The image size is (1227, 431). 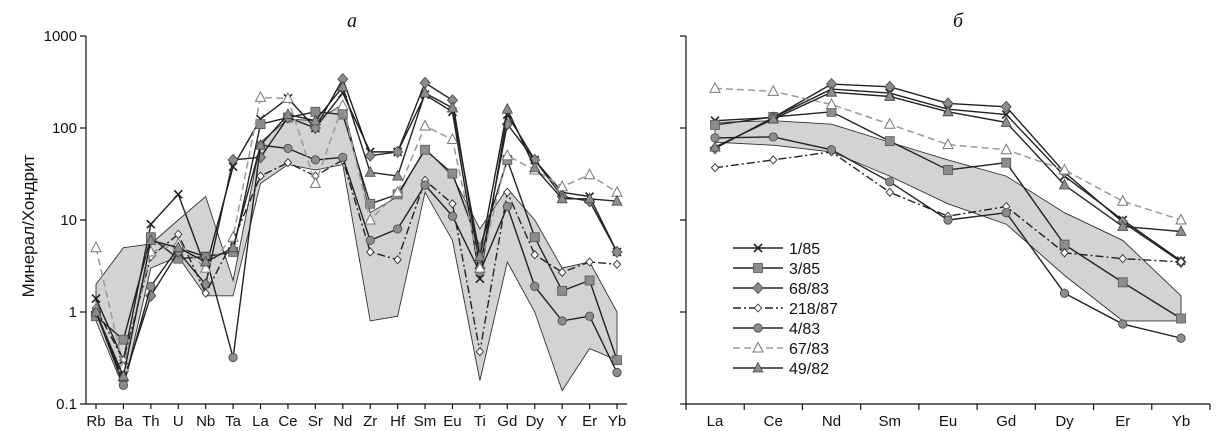 What do you see at coordinates (68, 220) in the screenshot?
I see `y-tick-label: 10` at bounding box center [68, 220].